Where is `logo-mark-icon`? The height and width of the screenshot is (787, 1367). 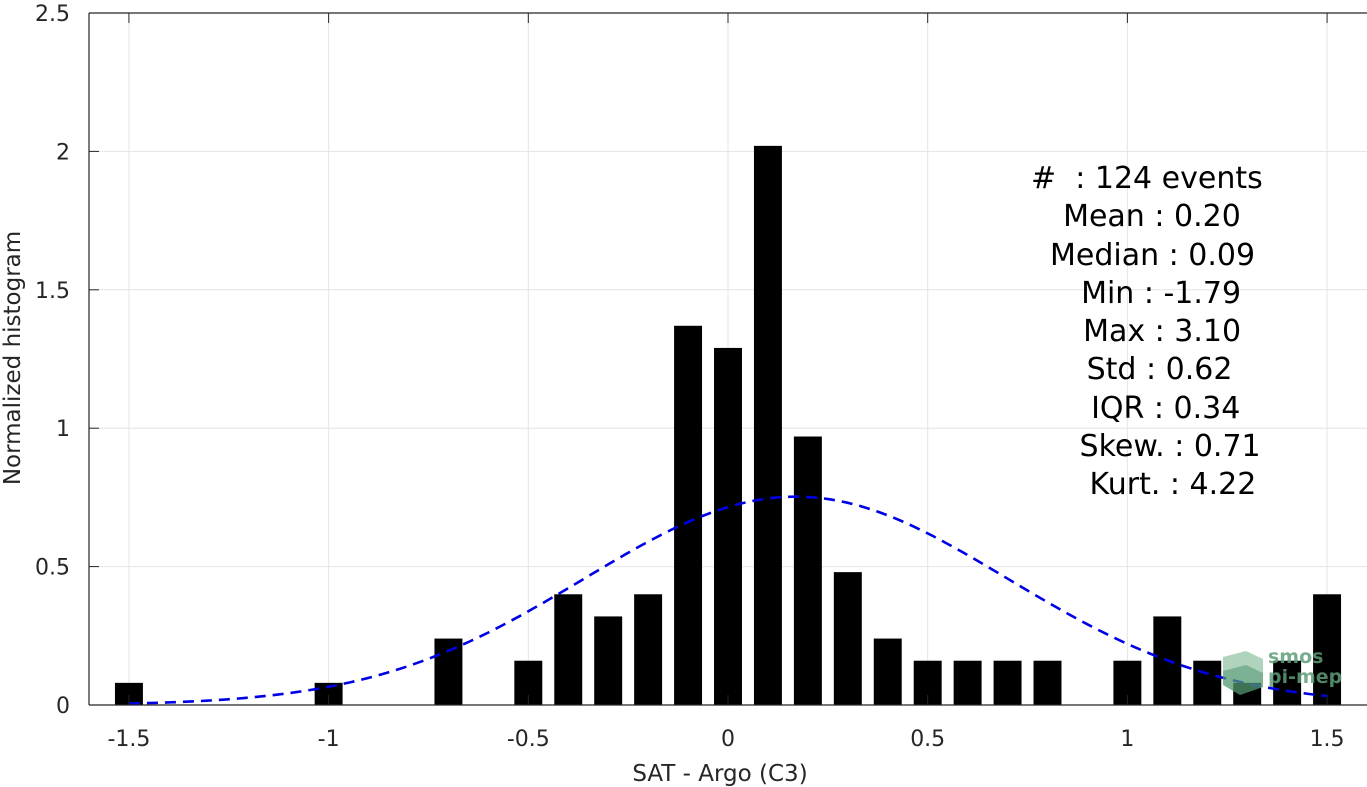
logo-mark-icon is located at coordinates (1243, 673).